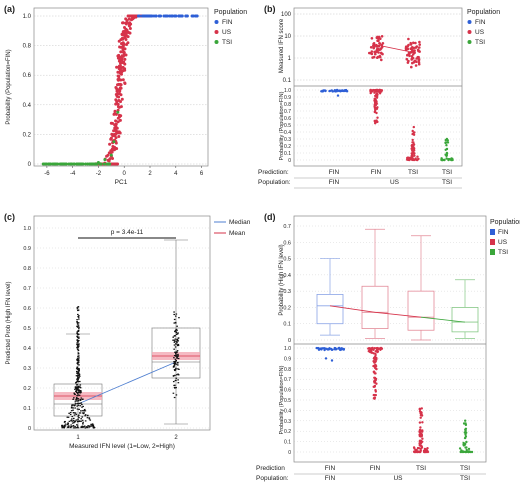 This screenshot has height=484, width=520. Describe the element at coordinates (125, 174) in the screenshot. I see `x-tick-label-a: 0` at that location.